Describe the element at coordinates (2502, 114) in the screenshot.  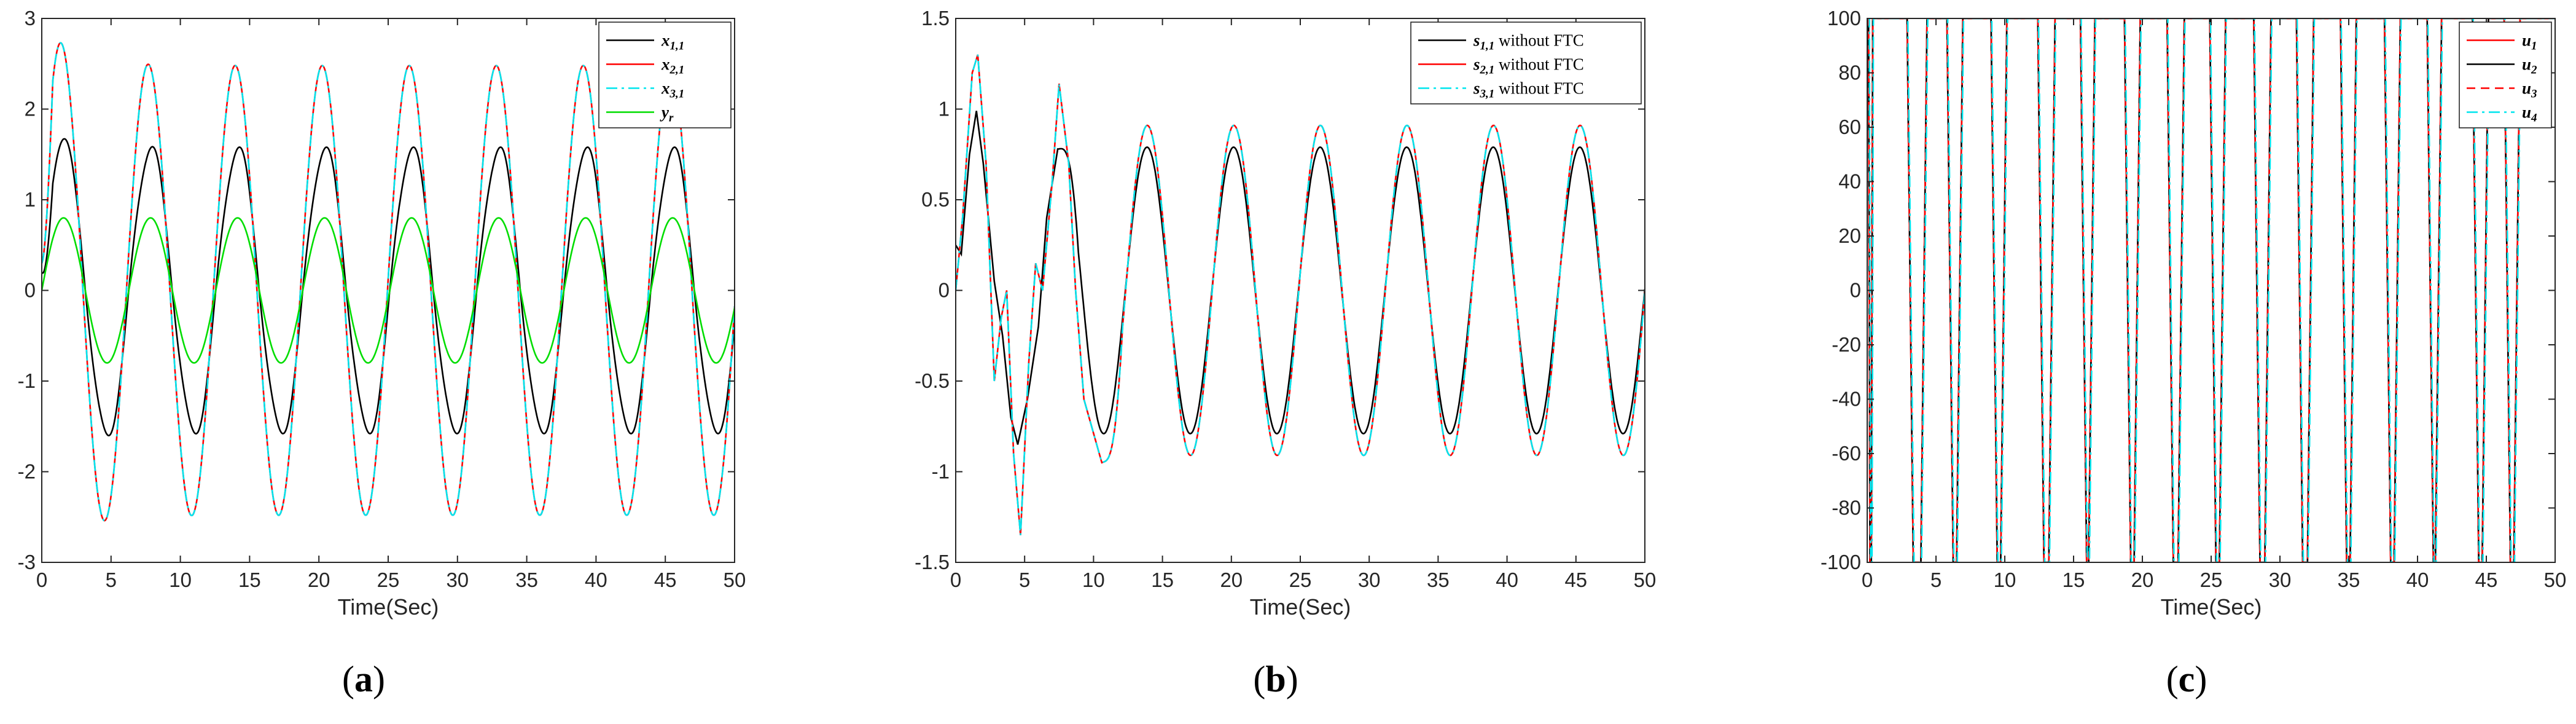
I see `legend-entry: u4` at that location.